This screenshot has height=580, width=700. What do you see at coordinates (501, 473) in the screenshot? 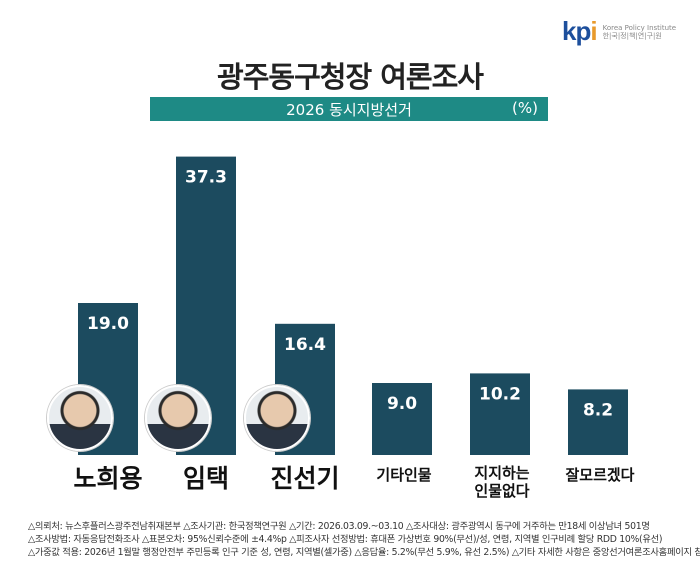
I see `category-label: 지지하는` at bounding box center [501, 473].